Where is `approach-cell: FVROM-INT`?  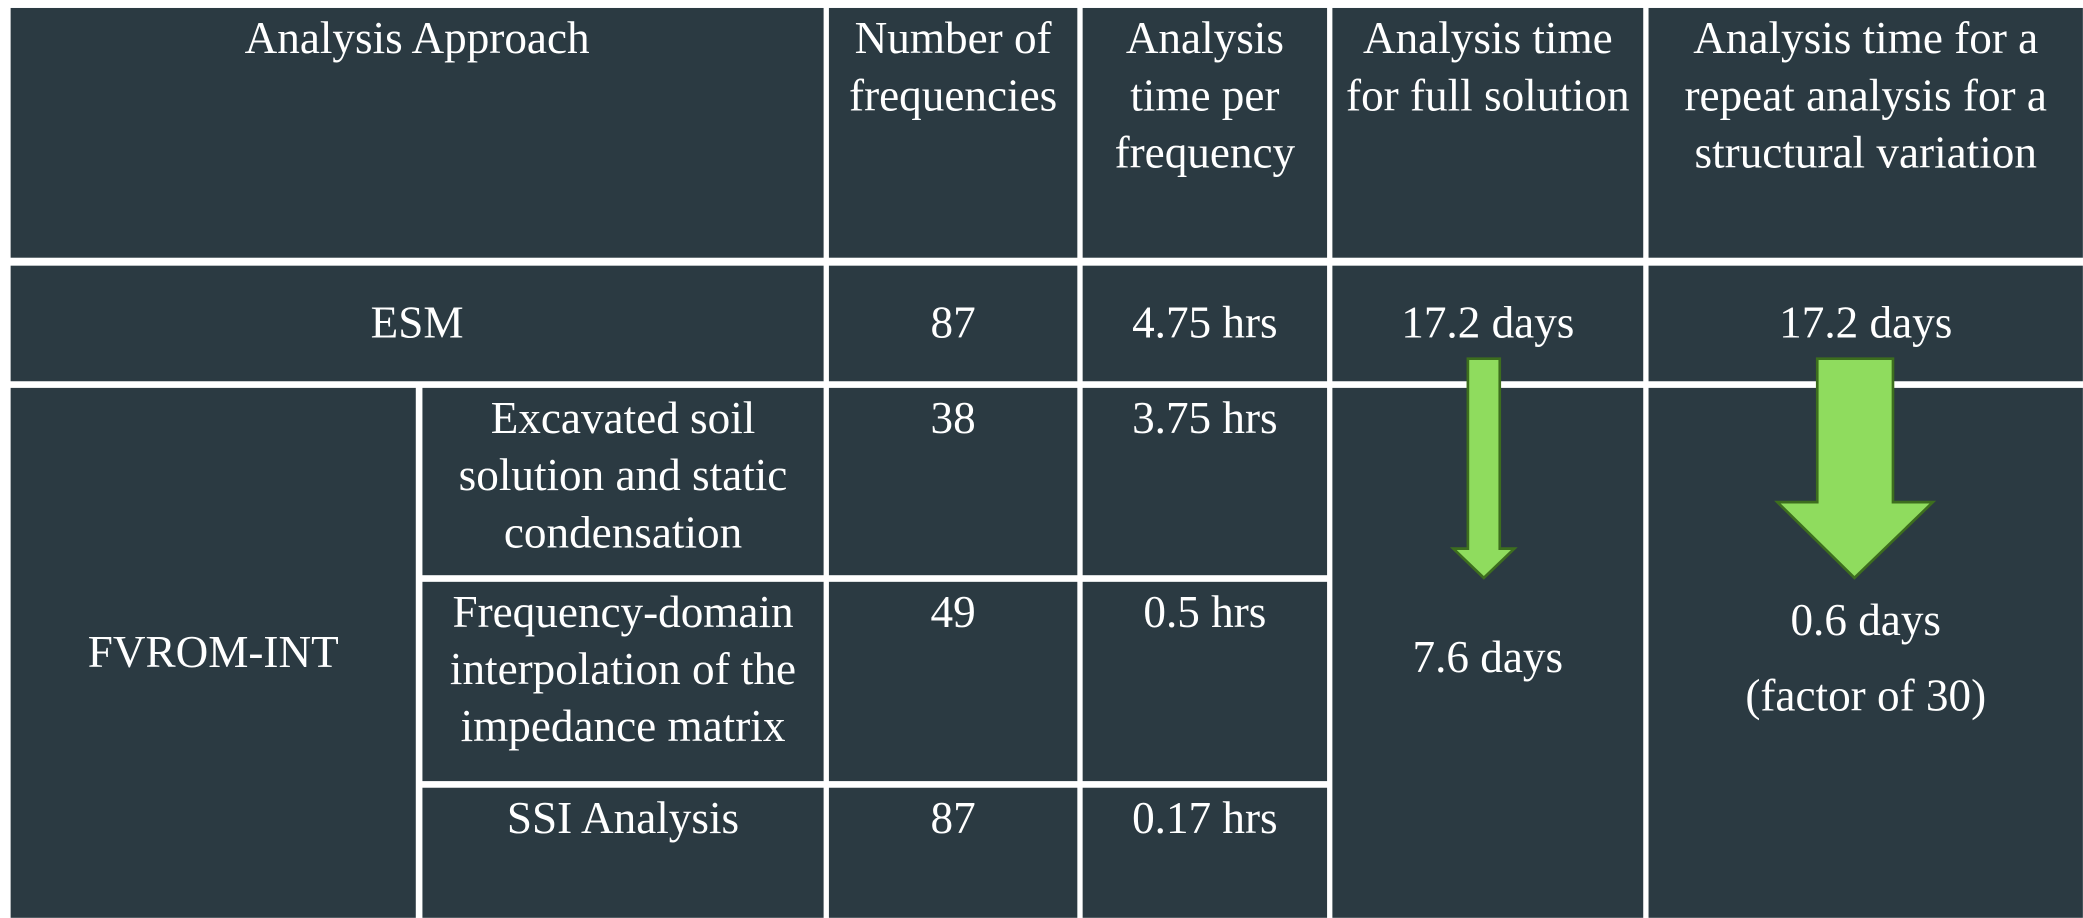 approach-cell: FVROM-INT is located at coordinates (213, 652).